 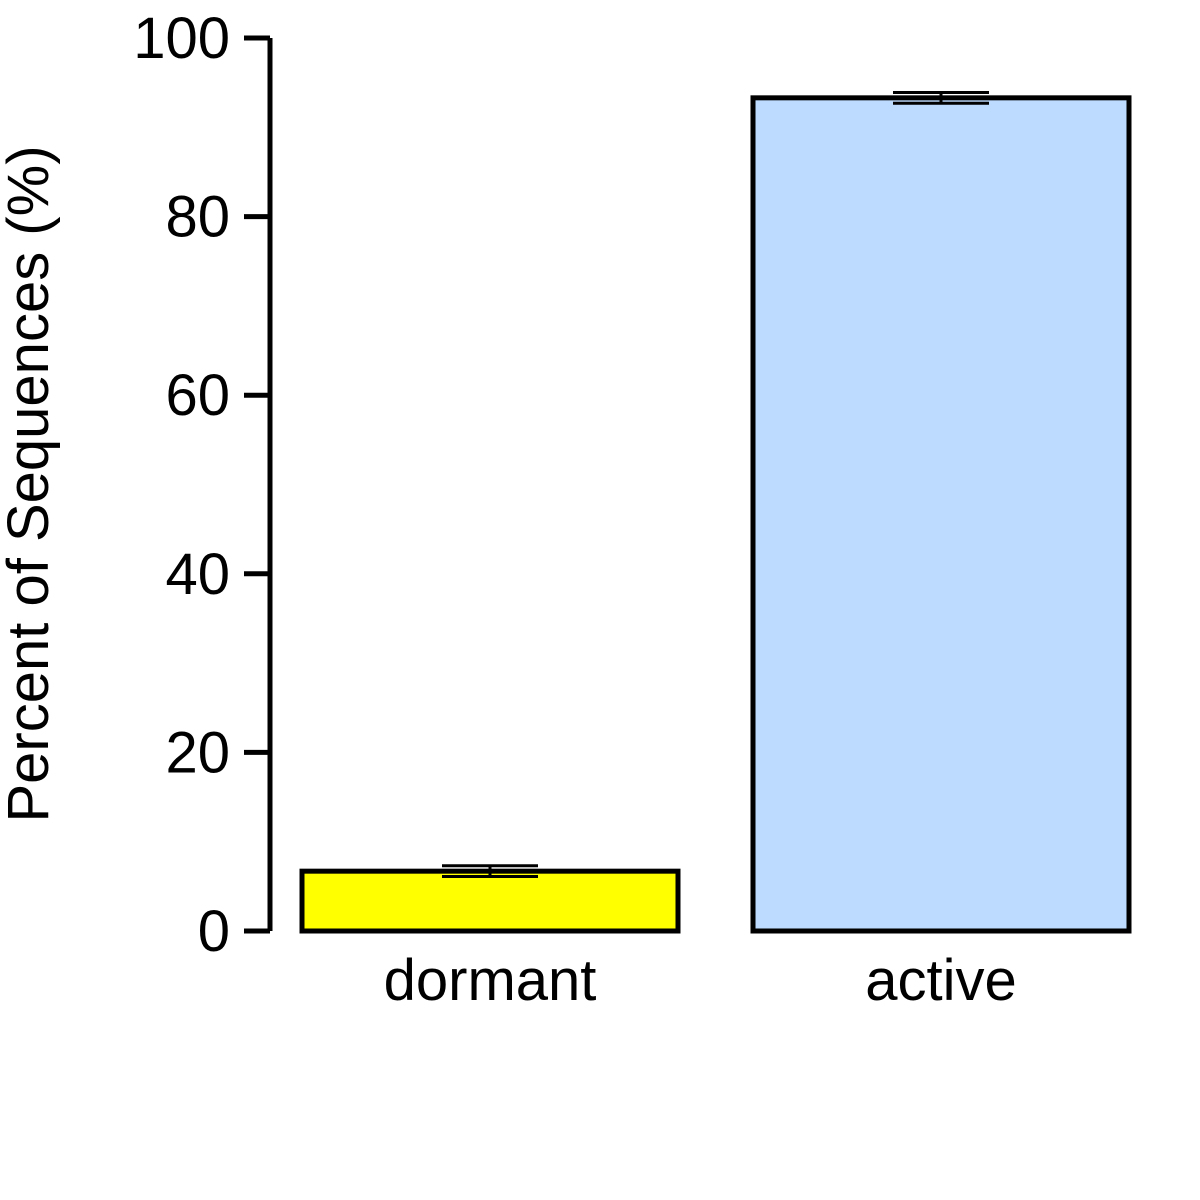 I want to click on y-tick-label: 40, so click(x=197, y=574).